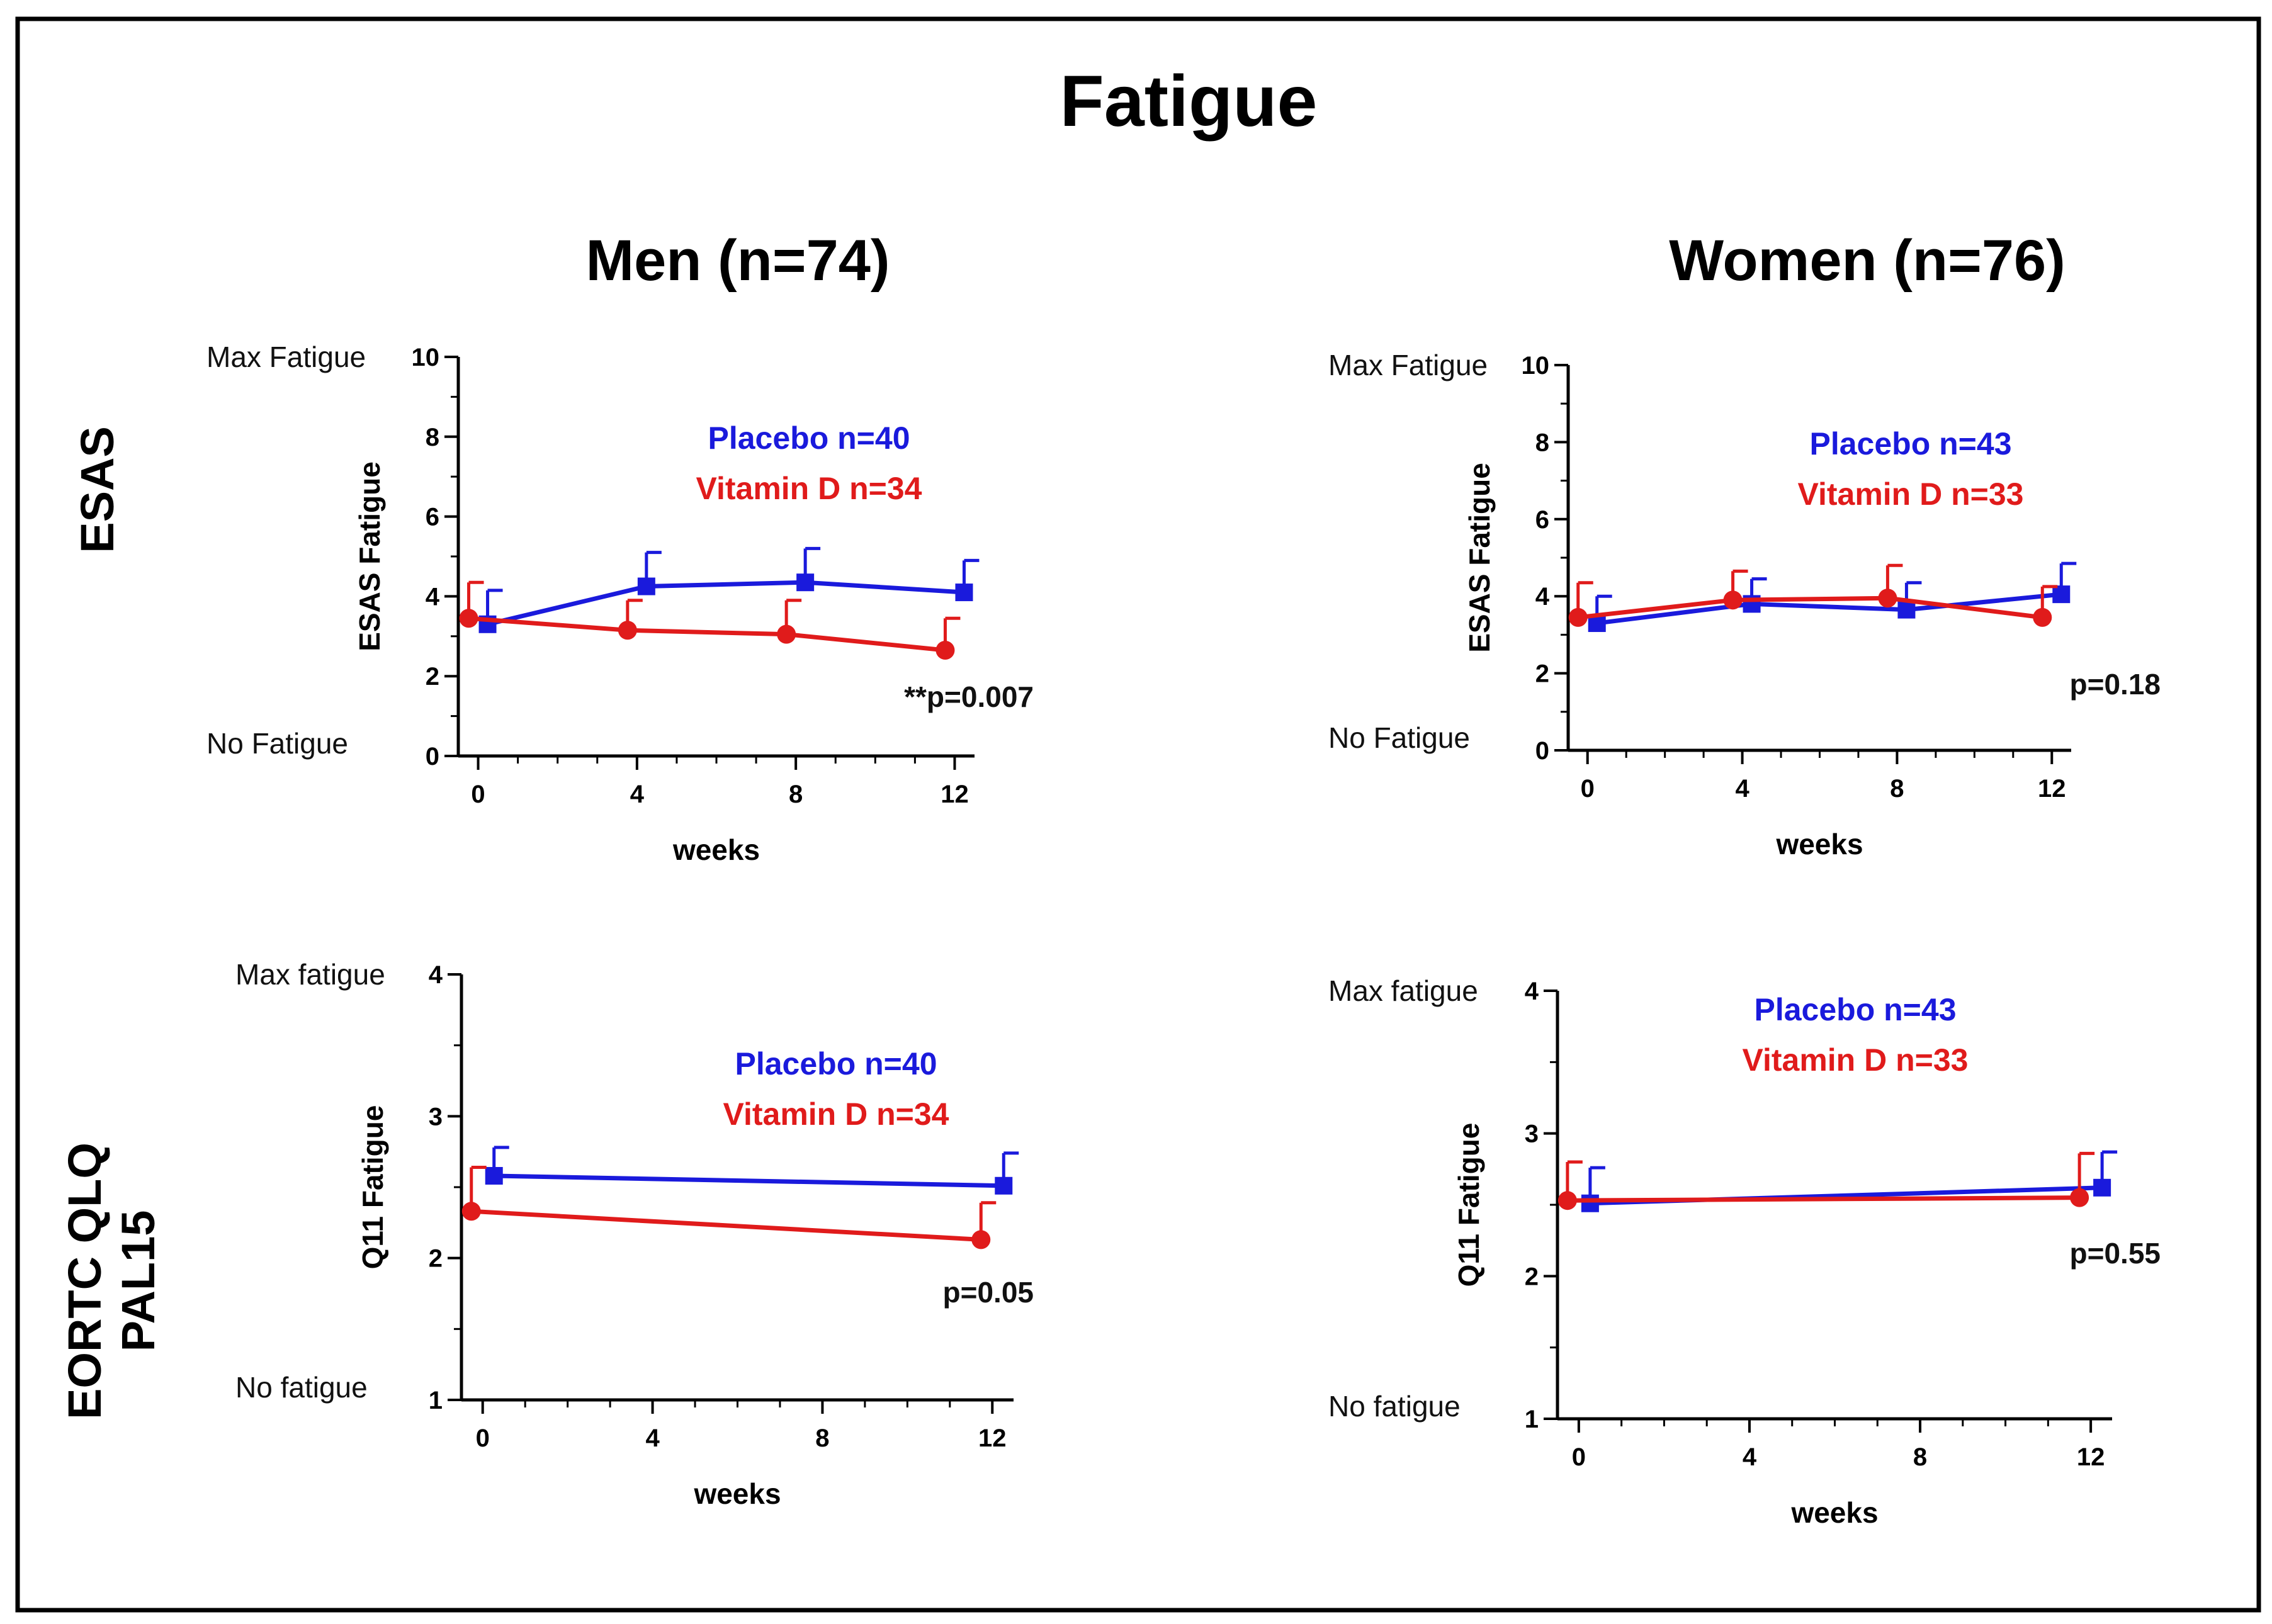  I want to click on row-label-eortc-line1: EORTC QLQ, so click(85, 1280).